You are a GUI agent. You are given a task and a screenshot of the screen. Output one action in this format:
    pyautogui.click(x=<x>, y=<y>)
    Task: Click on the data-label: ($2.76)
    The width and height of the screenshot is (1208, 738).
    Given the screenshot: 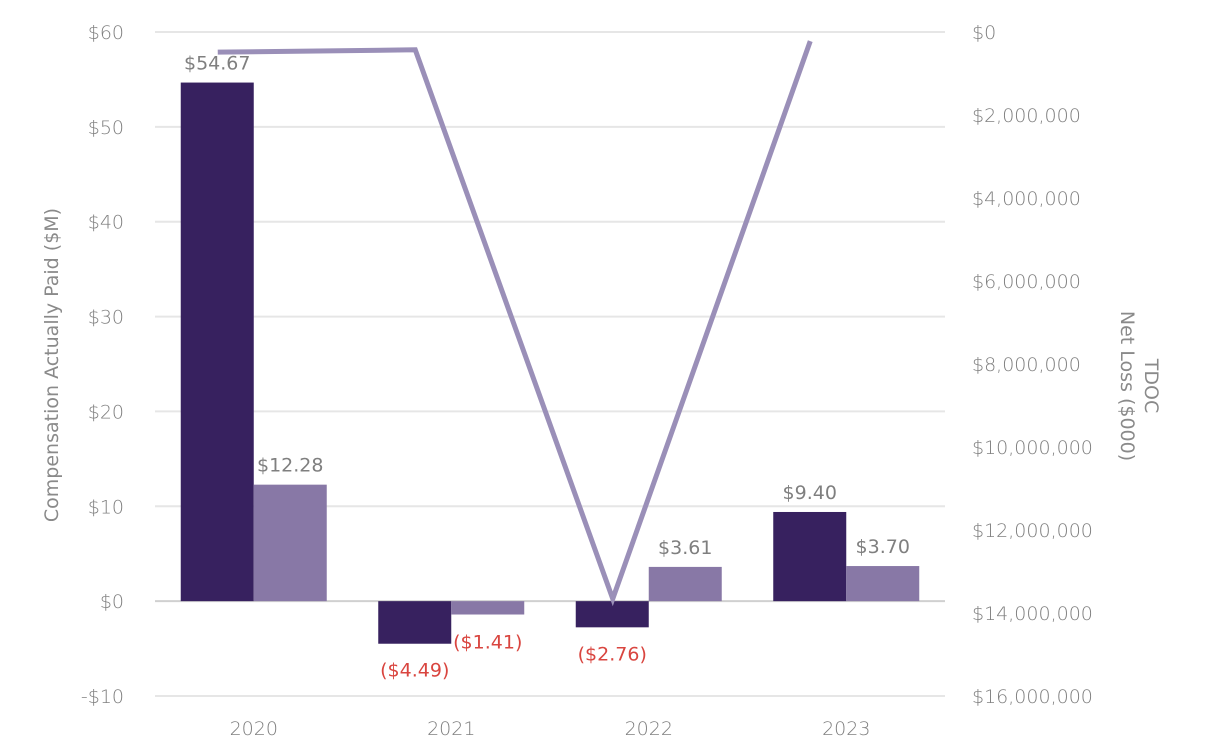 What is the action you would take?
    pyautogui.click(x=612, y=654)
    